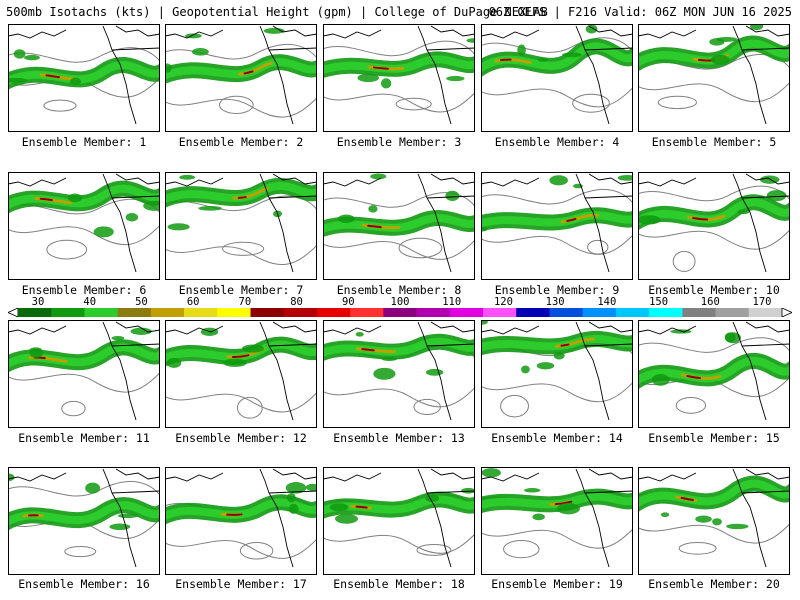 The width and height of the screenshot is (800, 600). I want to click on ensemble-member-label: Ensemble Member: 8, so click(399, 290).